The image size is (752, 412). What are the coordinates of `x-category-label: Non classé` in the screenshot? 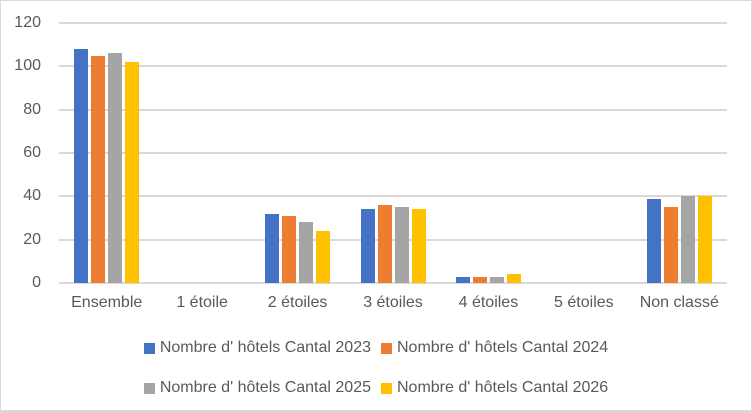 It's located at (679, 302).